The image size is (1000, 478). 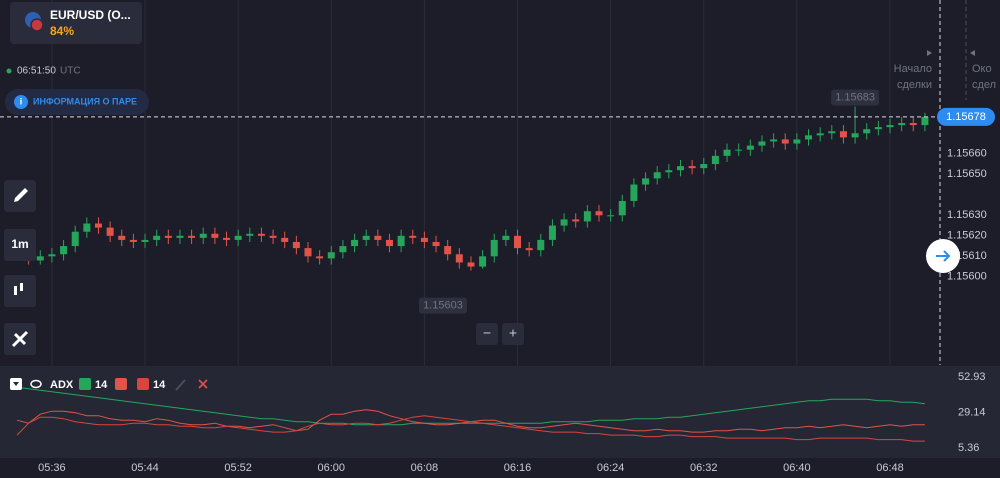 I want to click on low-price-box, so click(x=442, y=305).